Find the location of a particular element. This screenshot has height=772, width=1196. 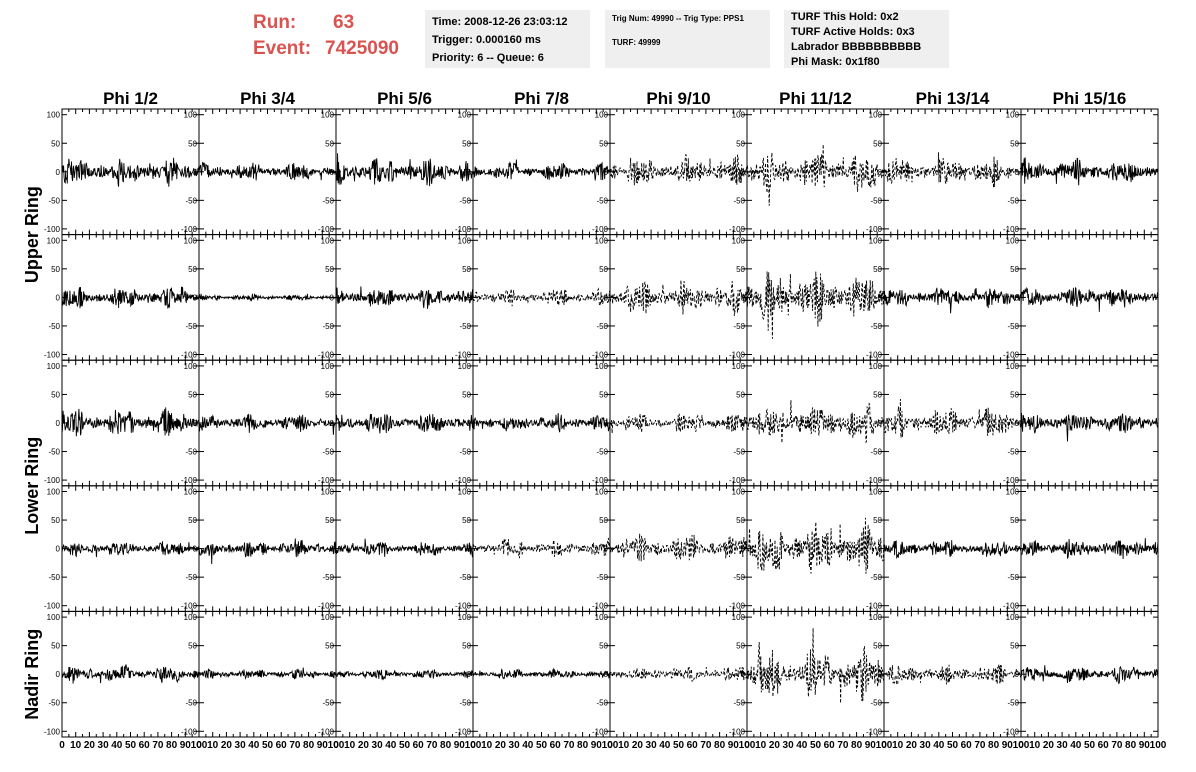

run-label: Run: is located at coordinates (275, 22).